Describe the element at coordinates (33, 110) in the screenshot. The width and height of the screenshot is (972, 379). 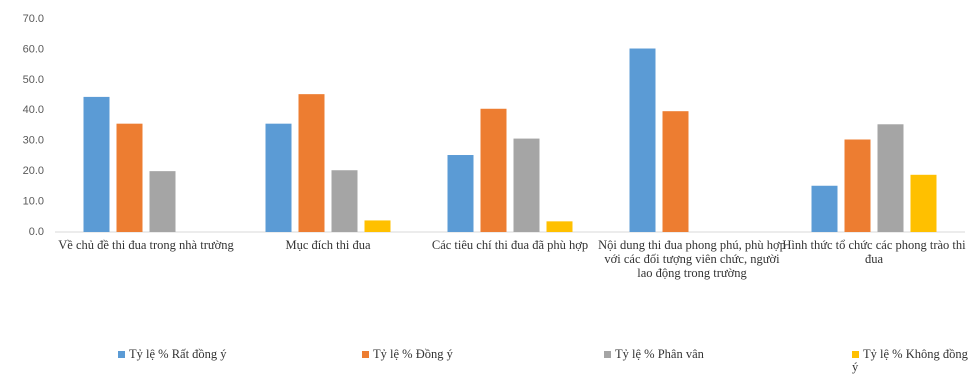
I see `y-tick-label: 40.0` at that location.